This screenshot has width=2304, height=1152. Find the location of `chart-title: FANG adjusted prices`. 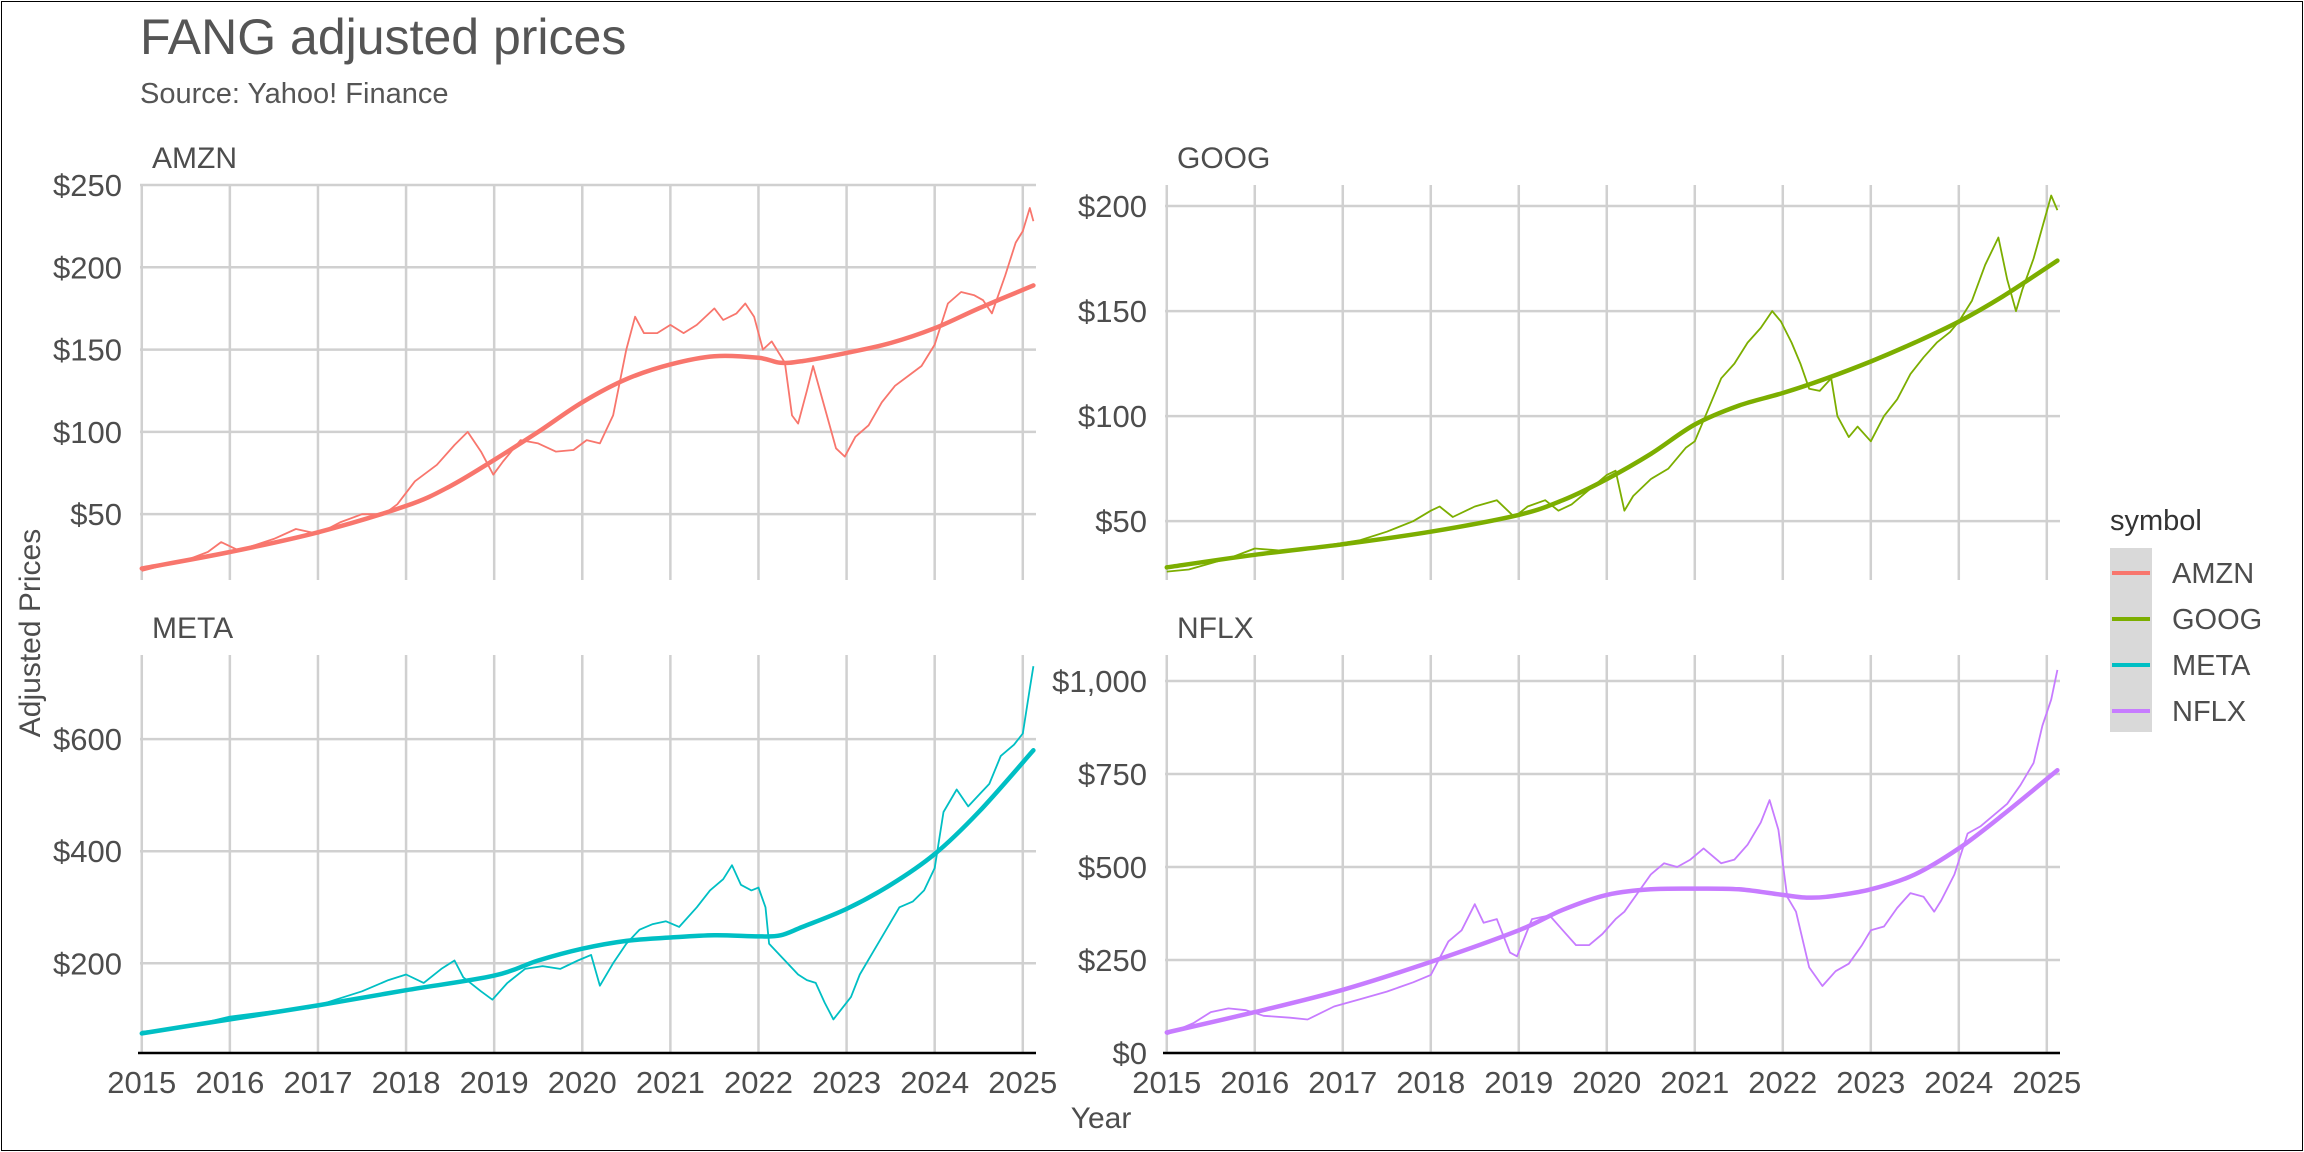

chart-title: FANG adjusted prices is located at coordinates (383, 37).